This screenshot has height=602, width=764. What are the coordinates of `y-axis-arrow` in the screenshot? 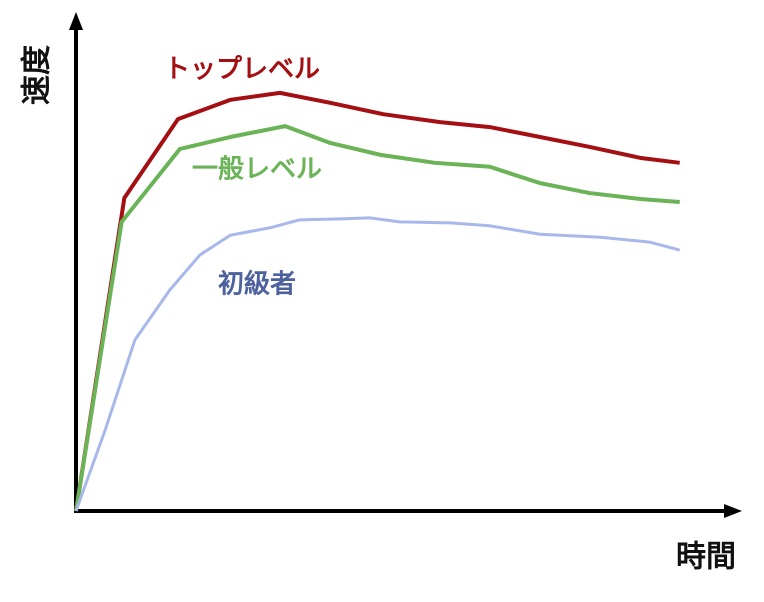 It's located at (76, 21).